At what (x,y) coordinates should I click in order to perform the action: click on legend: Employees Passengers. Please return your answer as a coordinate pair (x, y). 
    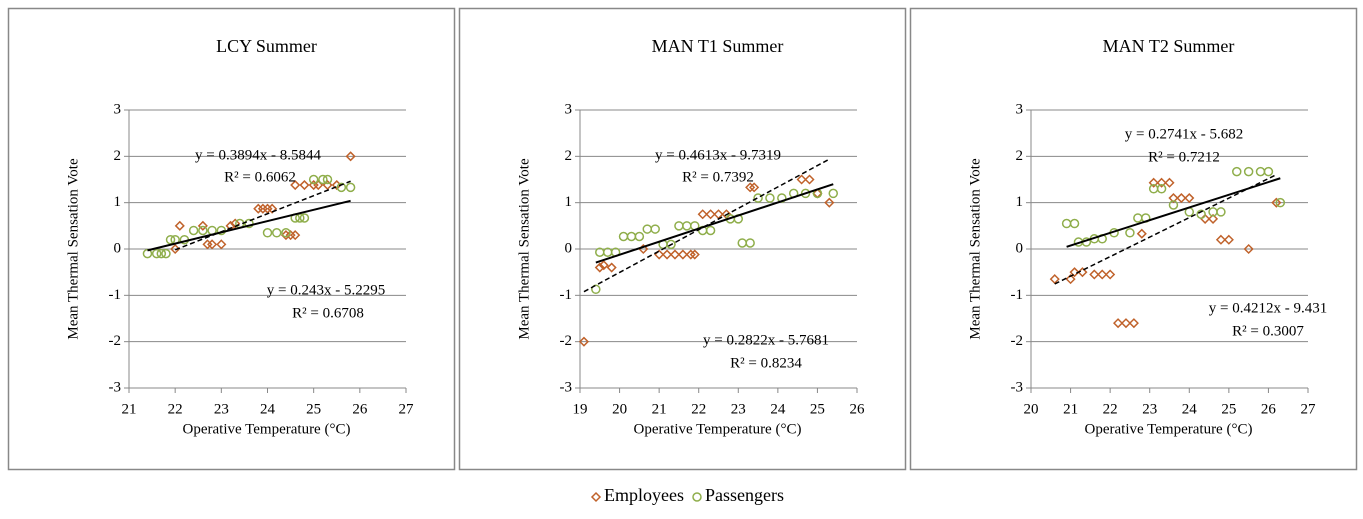
    Looking at the image, I should click on (687, 495).